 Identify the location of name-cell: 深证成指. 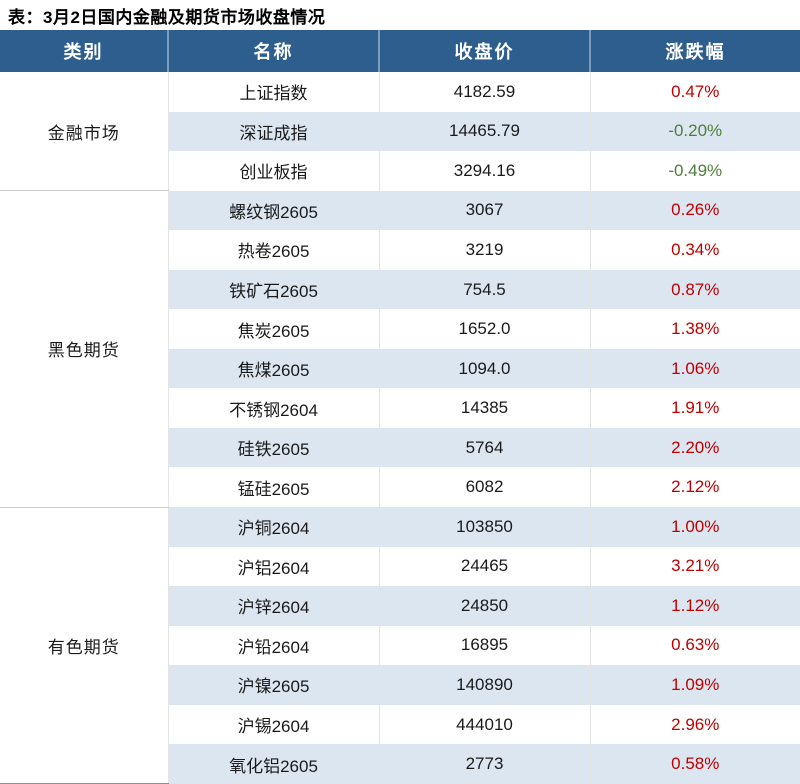
(273, 131).